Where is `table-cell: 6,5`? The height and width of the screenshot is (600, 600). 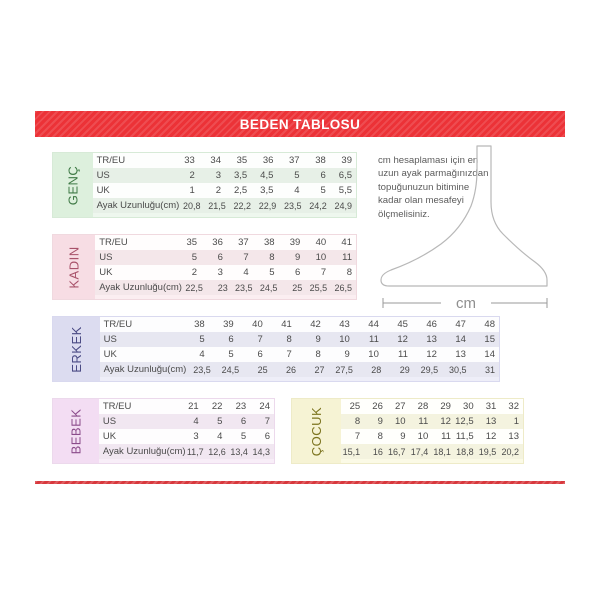 table-cell: 6,5 is located at coordinates (345, 175).